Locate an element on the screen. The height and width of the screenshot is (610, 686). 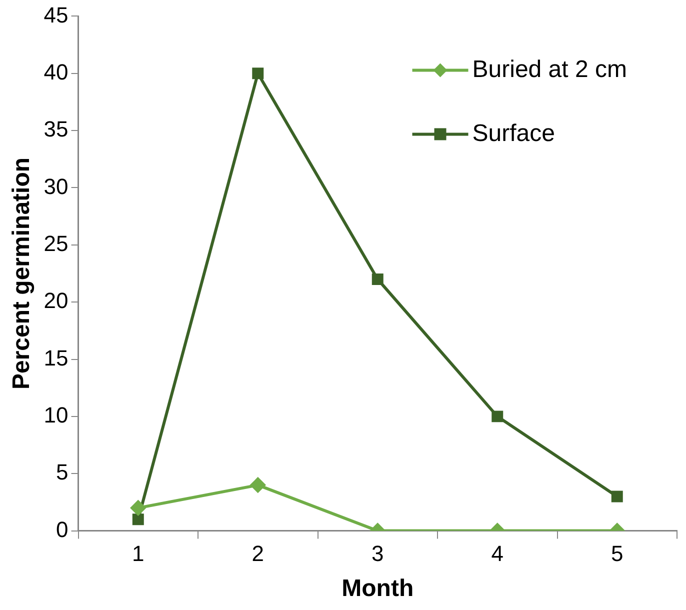
y-tick-label: 35 is located at coordinates (56, 129).